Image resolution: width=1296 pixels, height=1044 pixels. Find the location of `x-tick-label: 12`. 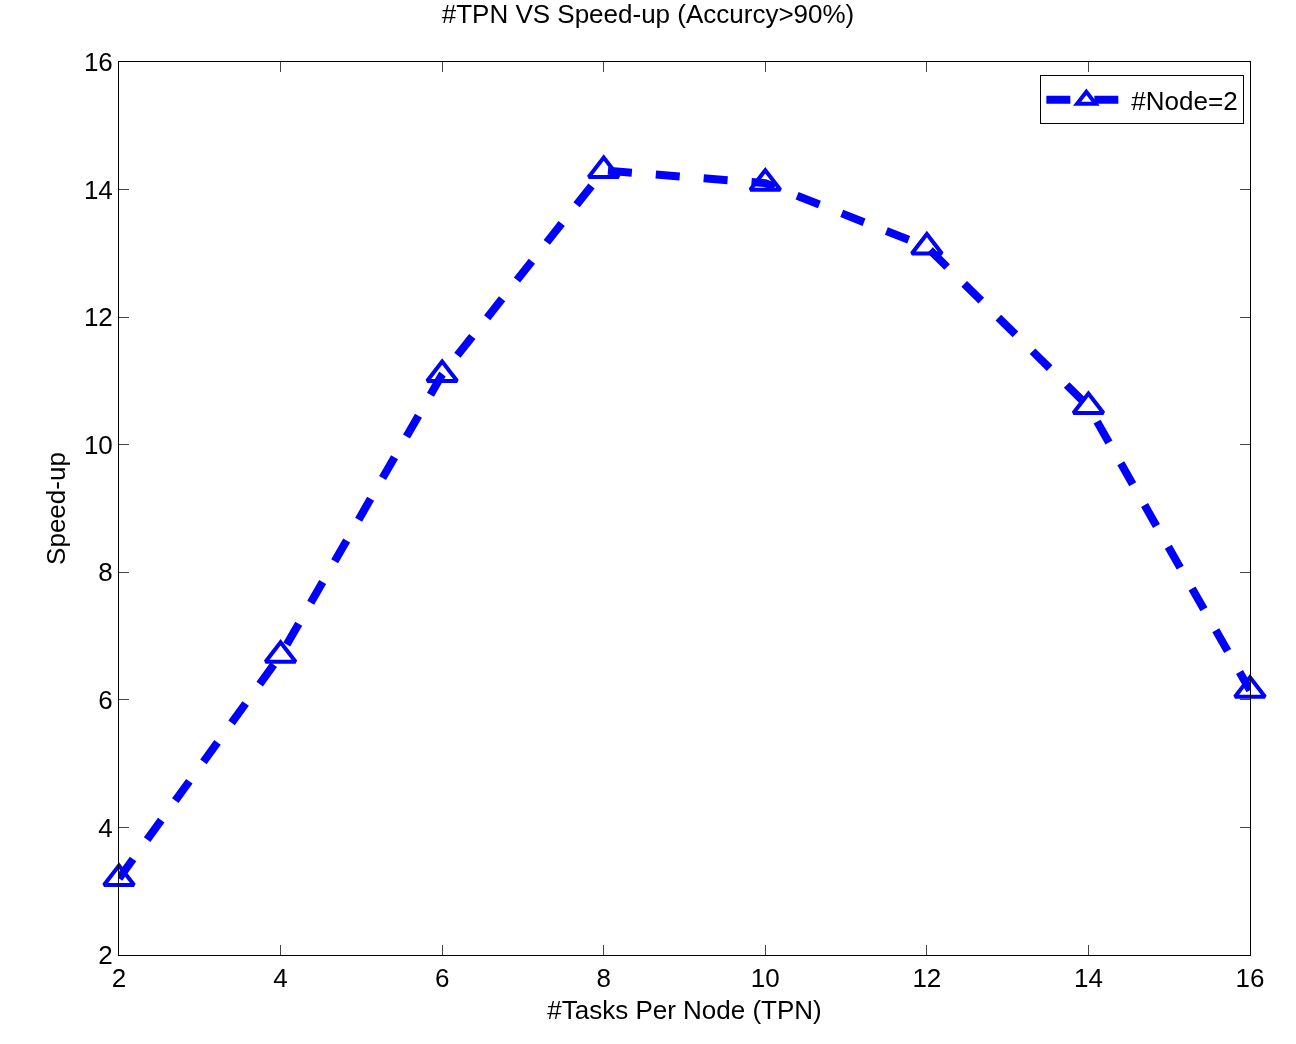

x-tick-label: 12 is located at coordinates (927, 978).